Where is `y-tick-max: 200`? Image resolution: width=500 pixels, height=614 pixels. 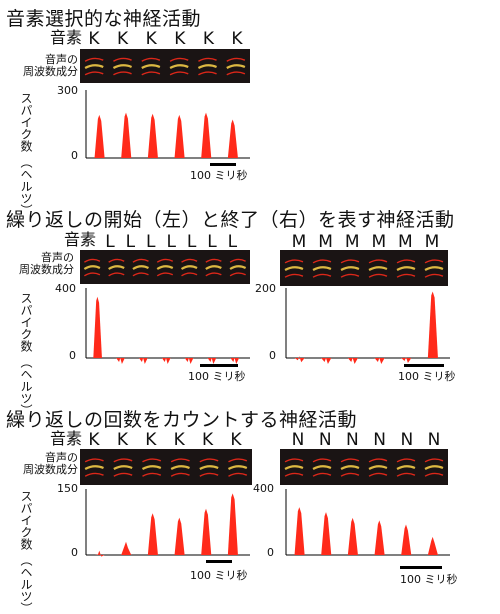 y-tick-max: 200 is located at coordinates (265, 288).